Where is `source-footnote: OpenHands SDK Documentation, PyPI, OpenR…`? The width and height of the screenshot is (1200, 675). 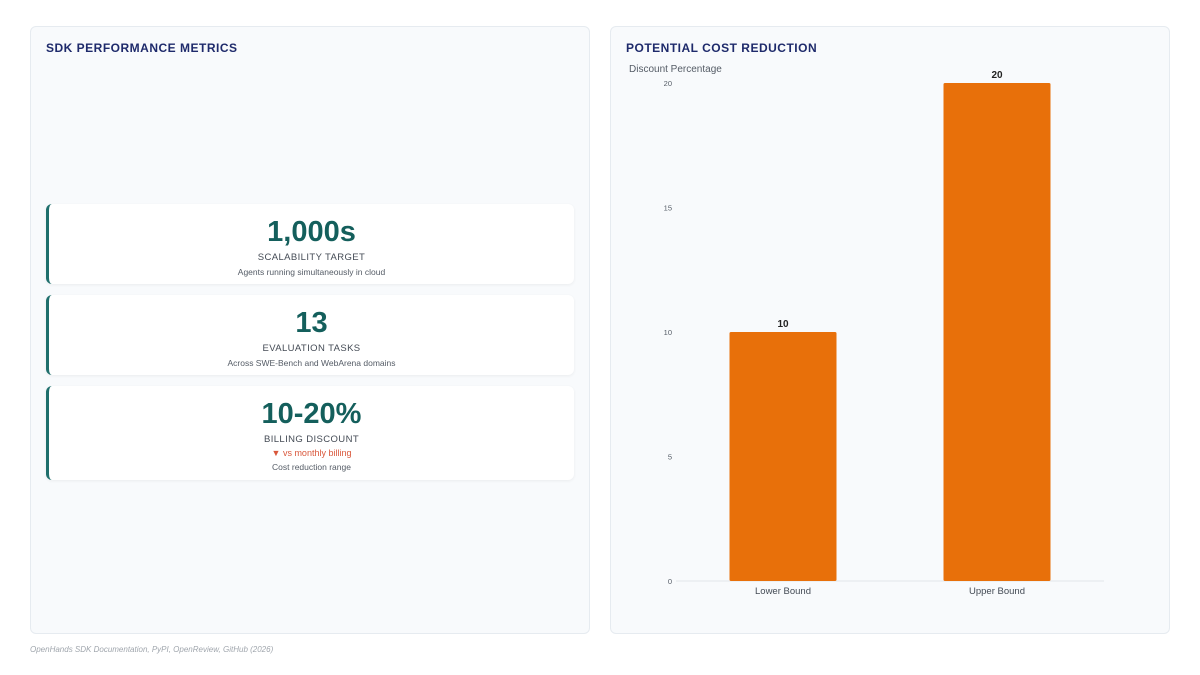
source-footnote: OpenHands SDK Documentation, PyPI, OpenR… is located at coordinates (152, 649).